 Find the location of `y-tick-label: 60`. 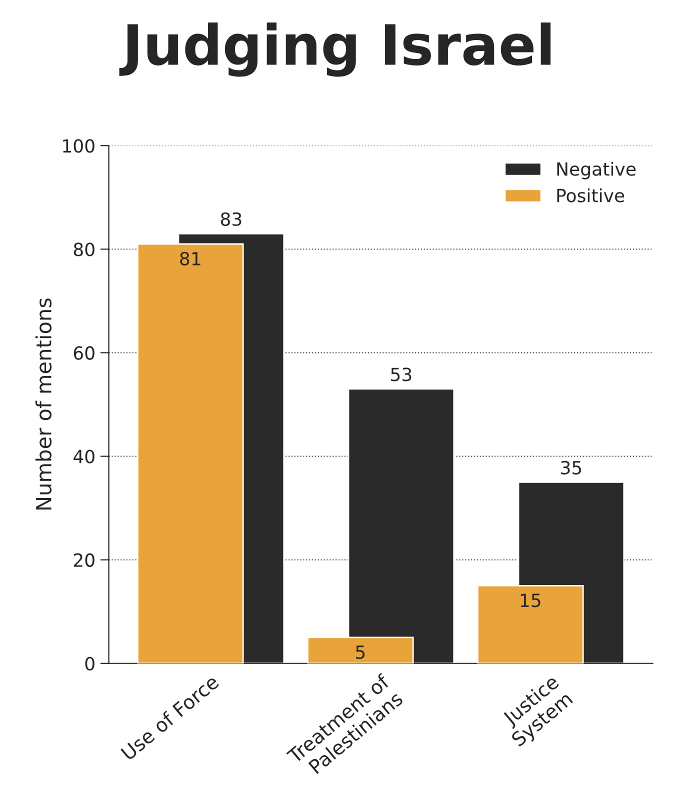

y-tick-label: 60 is located at coordinates (84, 353).